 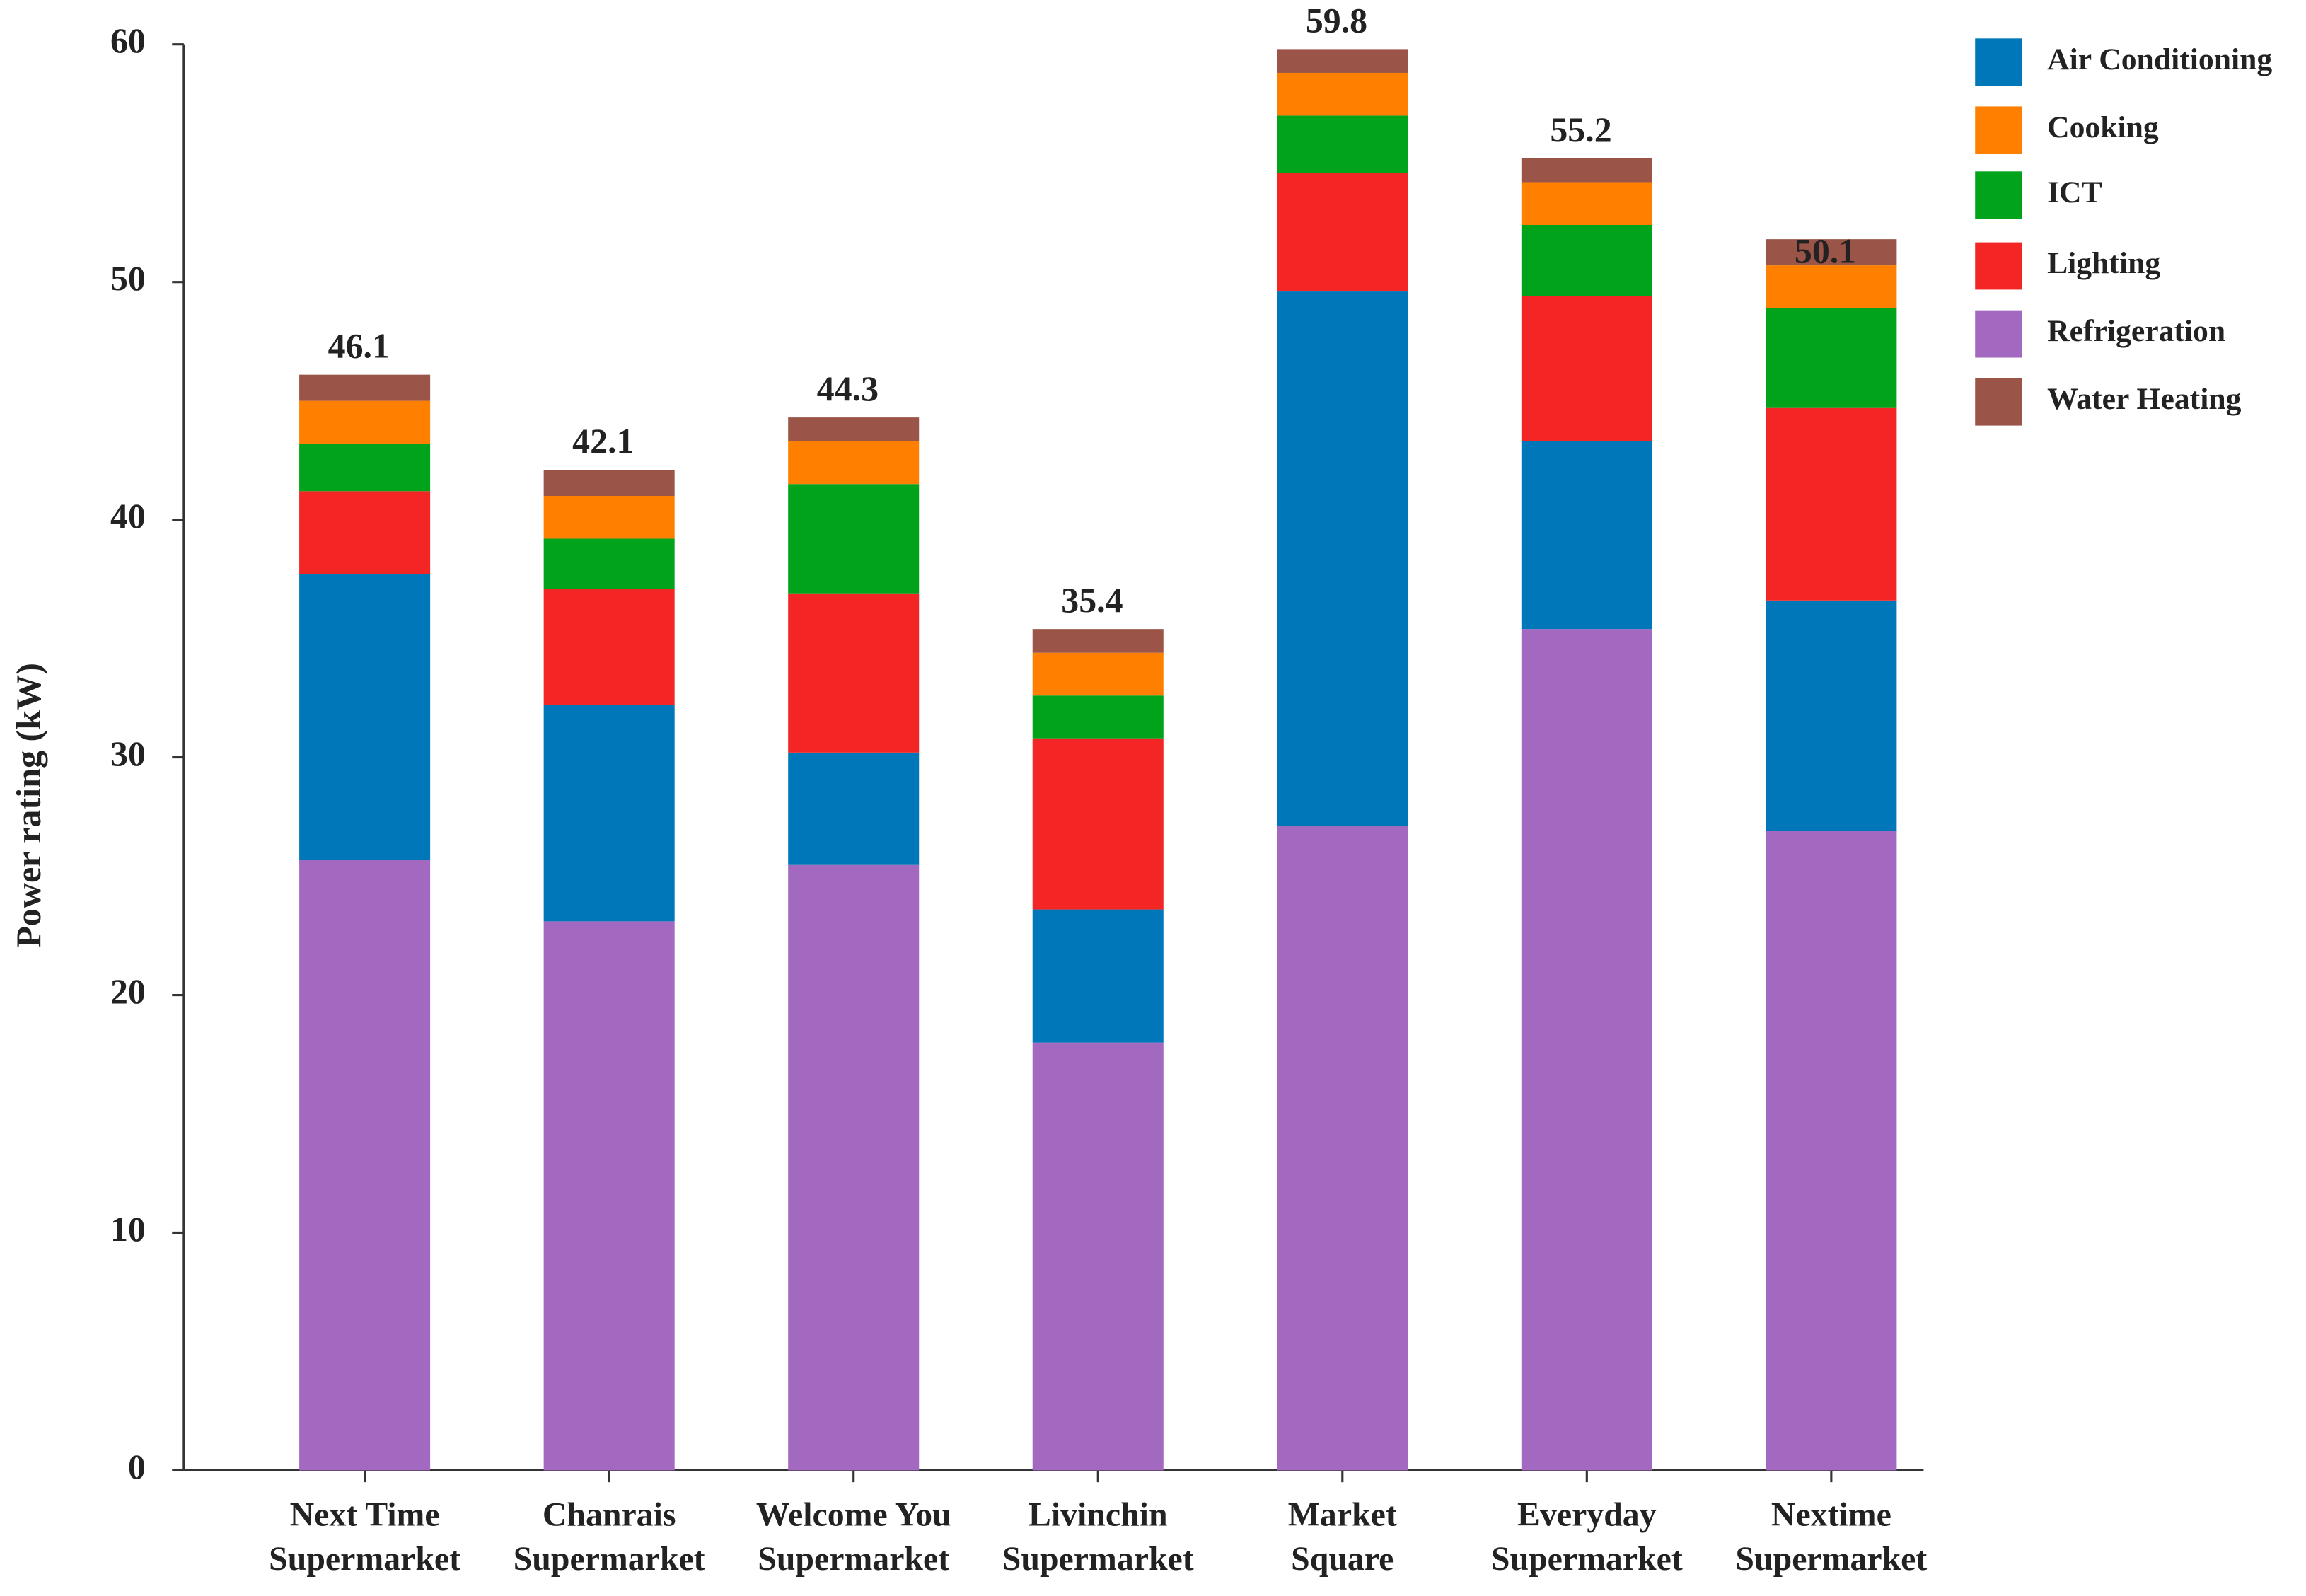 I want to click on x-tick-label: Chanrais Supermarket, so click(x=609, y=1537).